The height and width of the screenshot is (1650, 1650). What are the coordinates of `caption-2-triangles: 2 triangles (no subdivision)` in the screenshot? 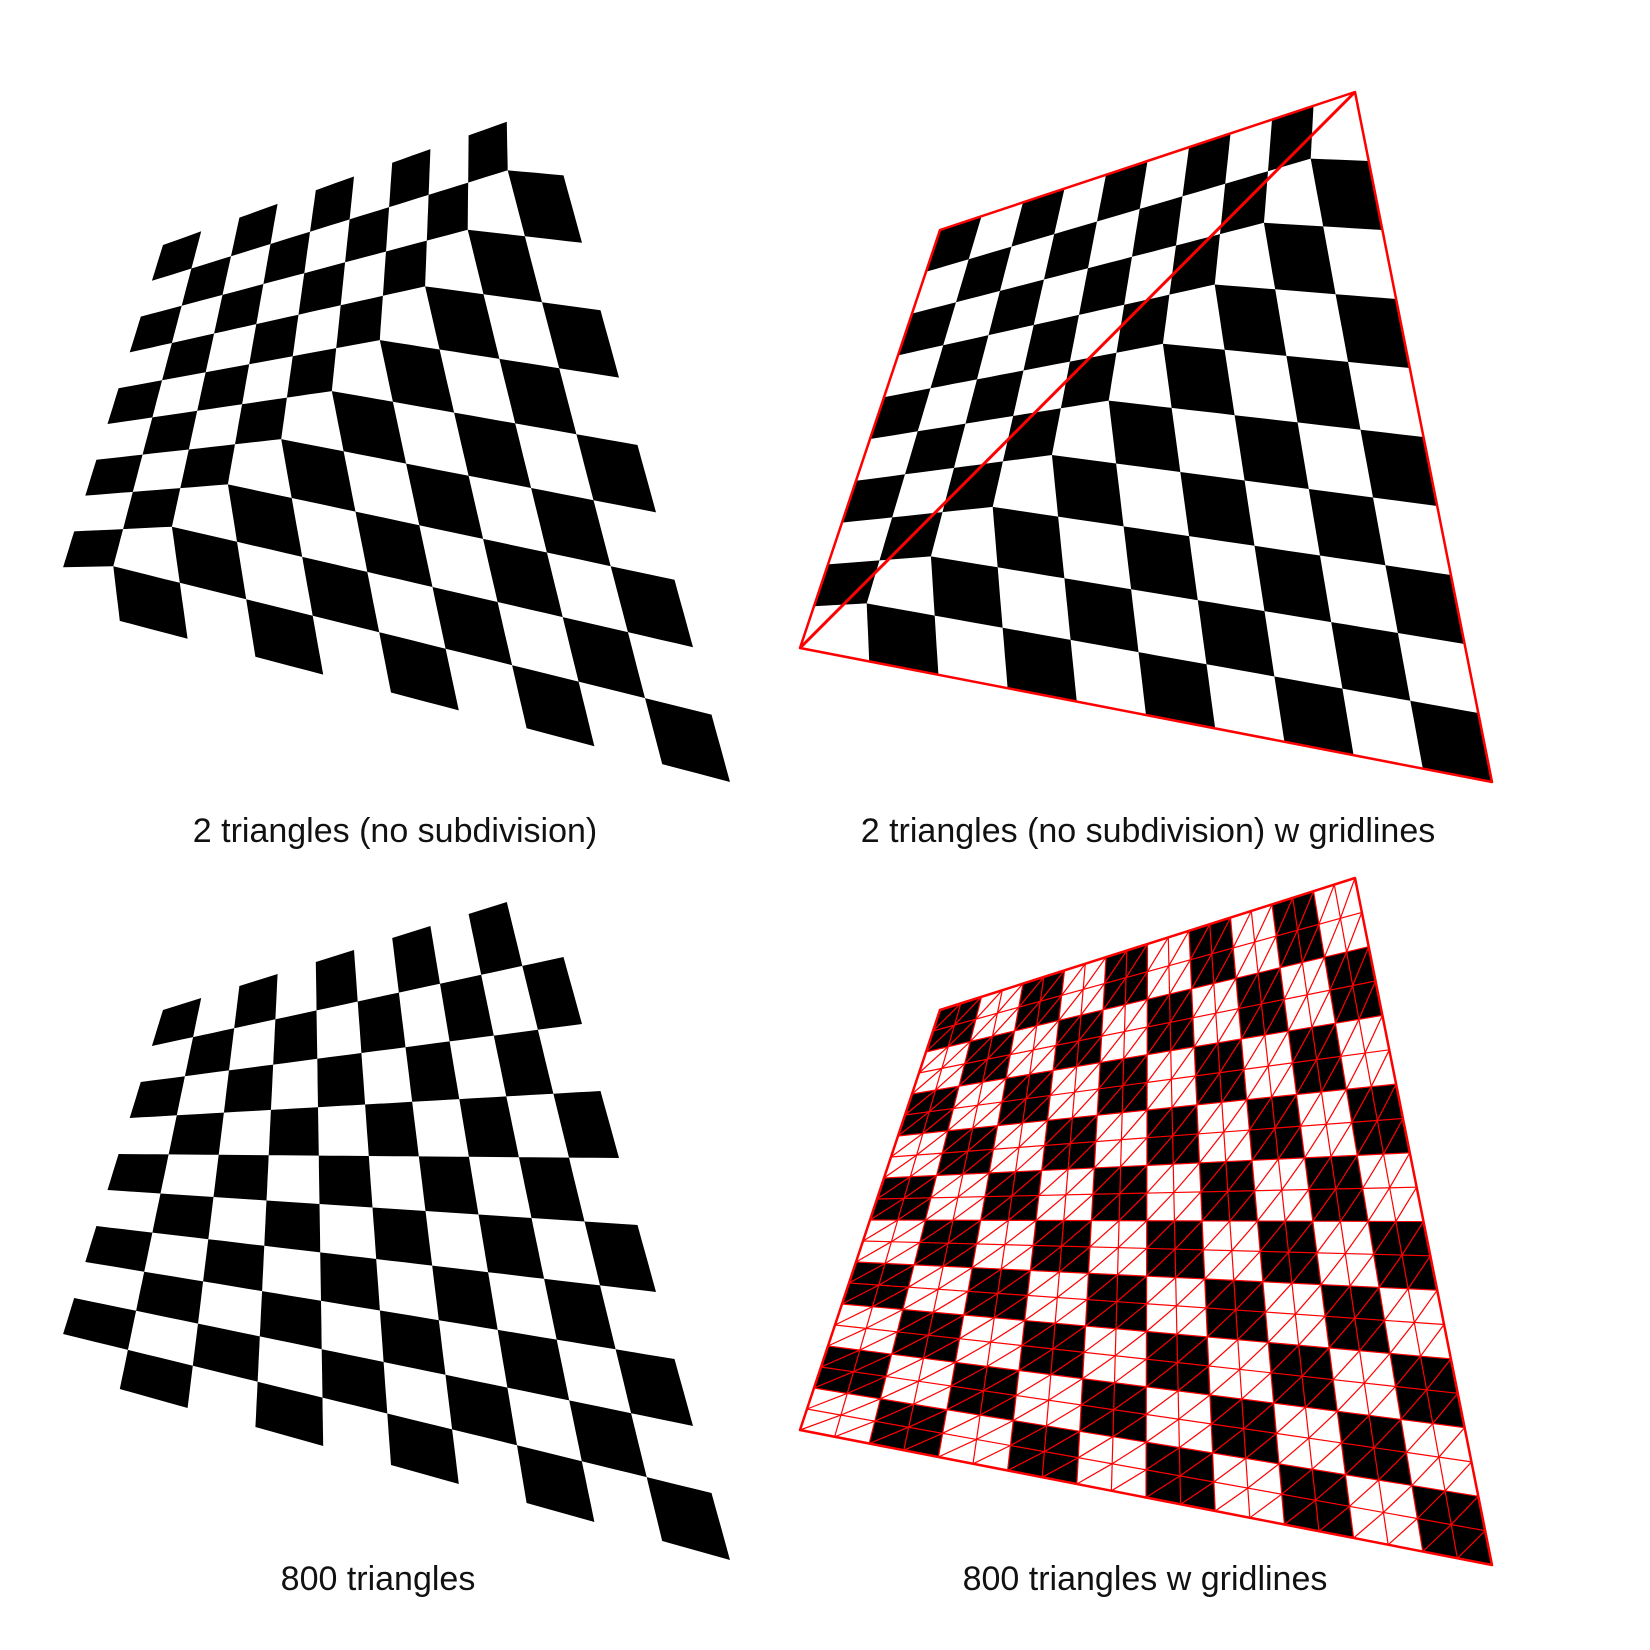 It's located at (395, 831).